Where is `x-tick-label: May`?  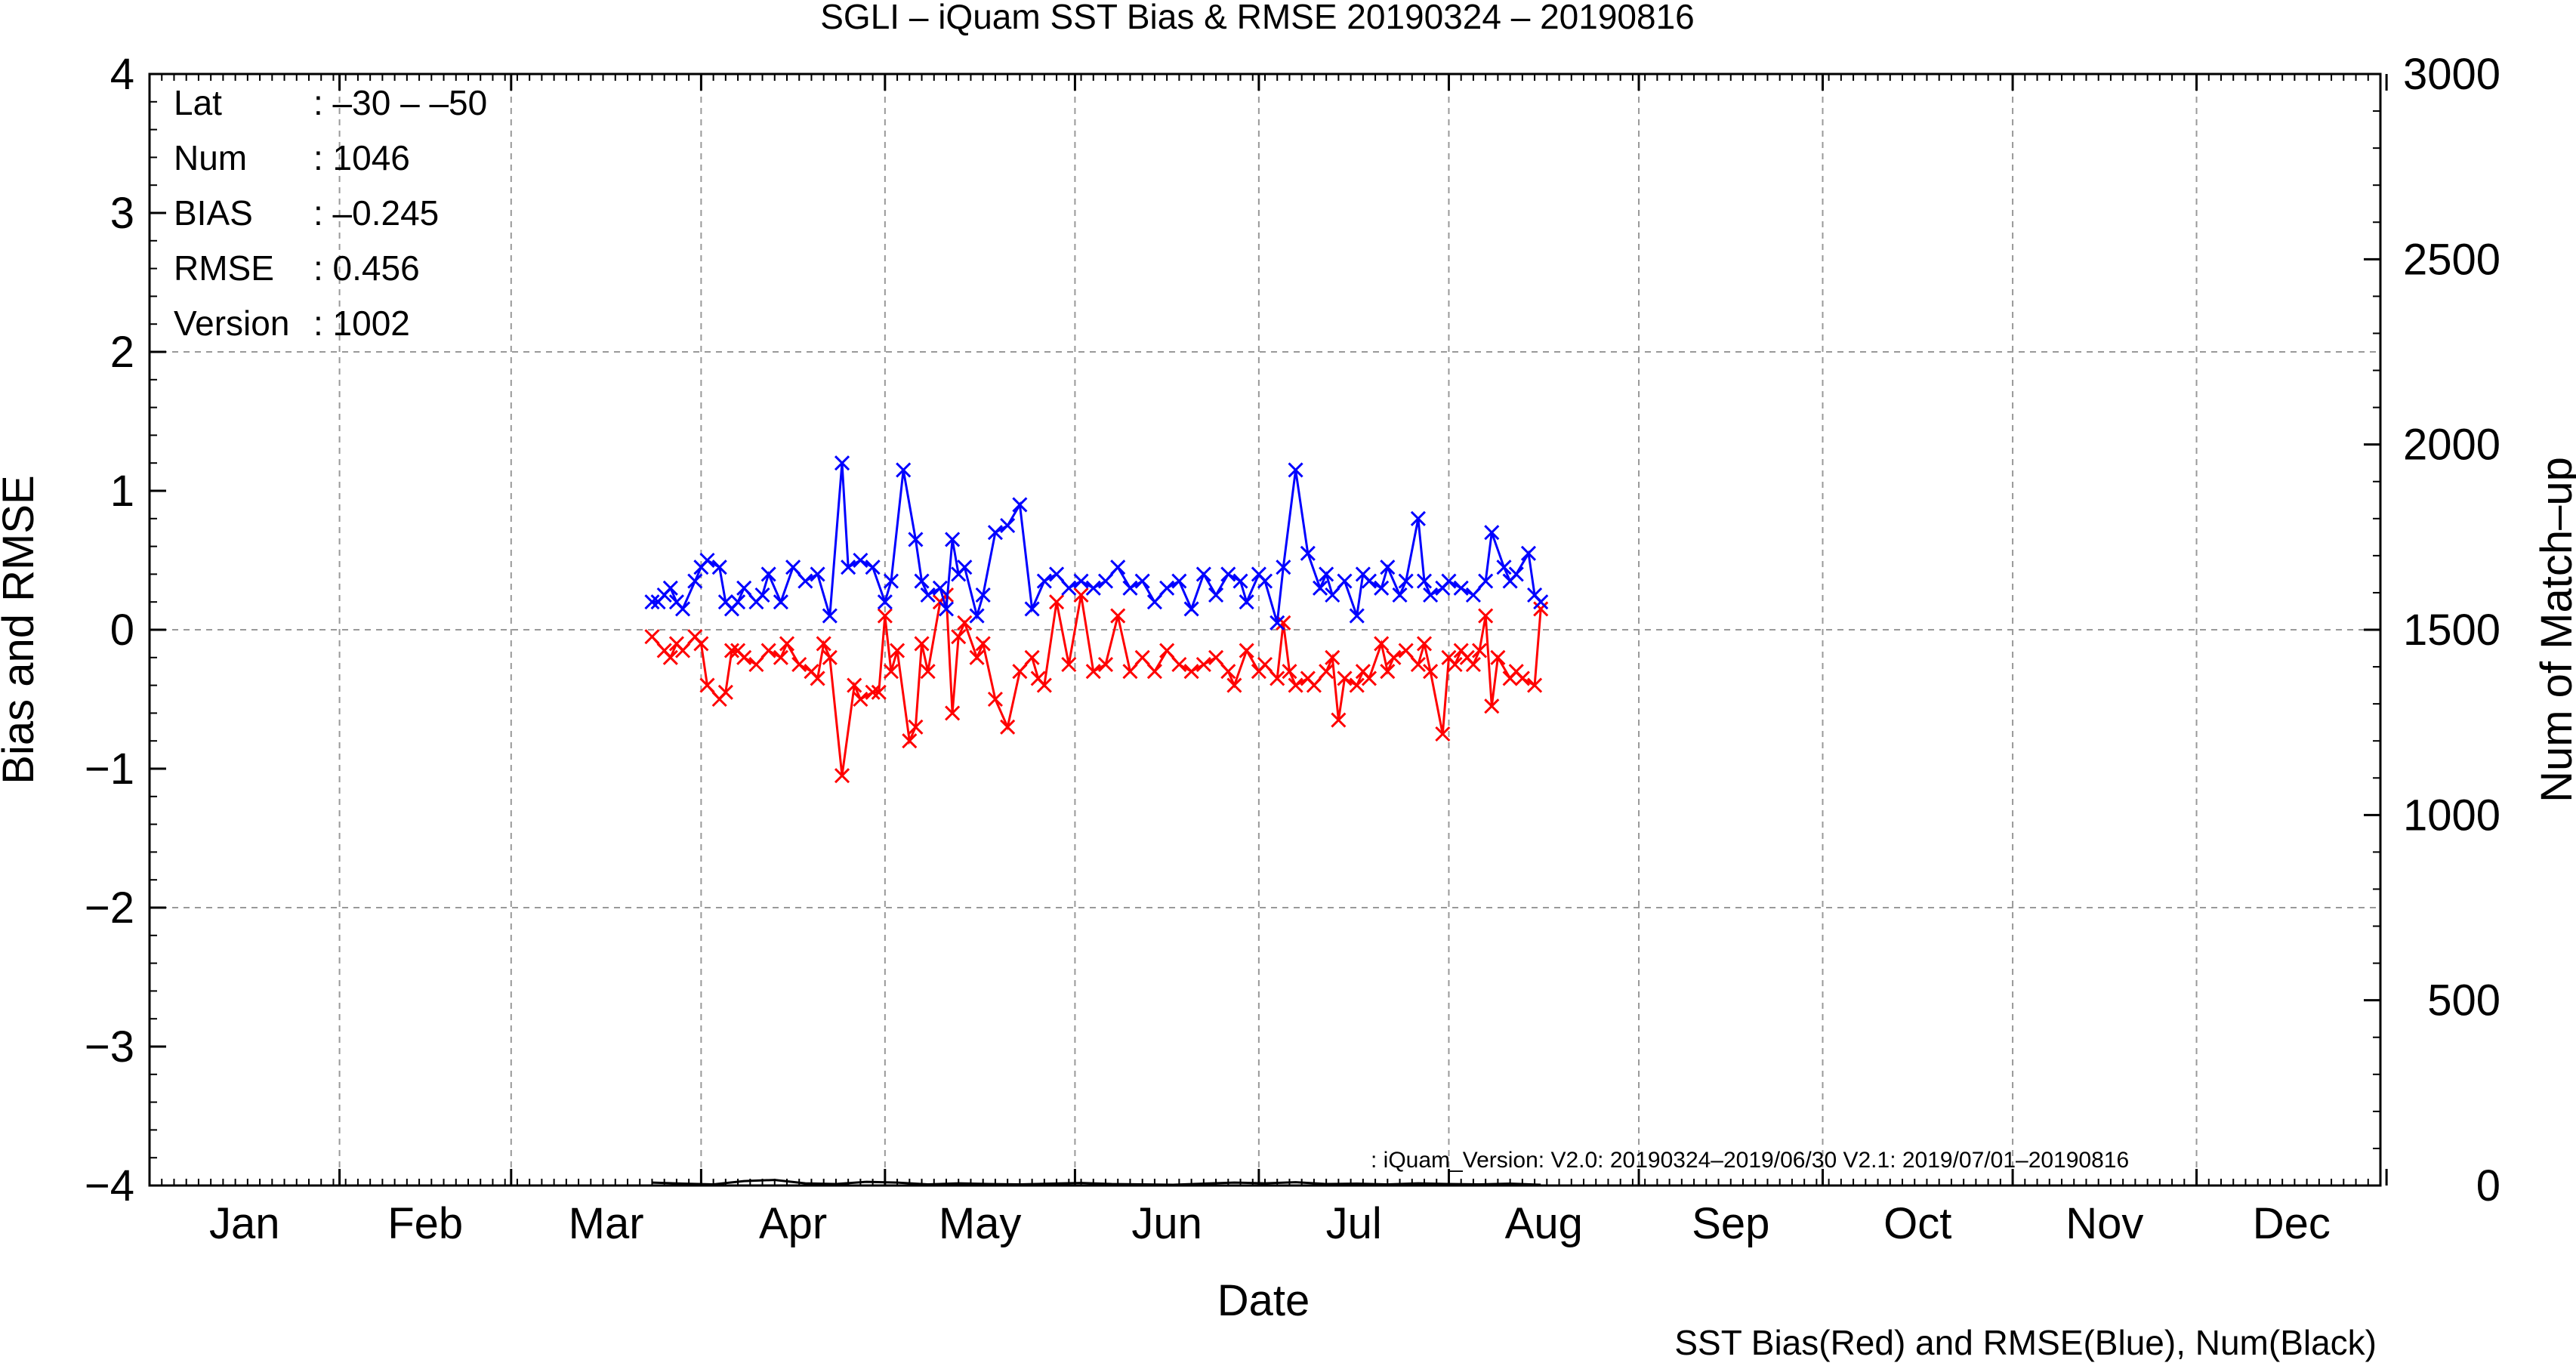 x-tick-label: May is located at coordinates (980, 1223).